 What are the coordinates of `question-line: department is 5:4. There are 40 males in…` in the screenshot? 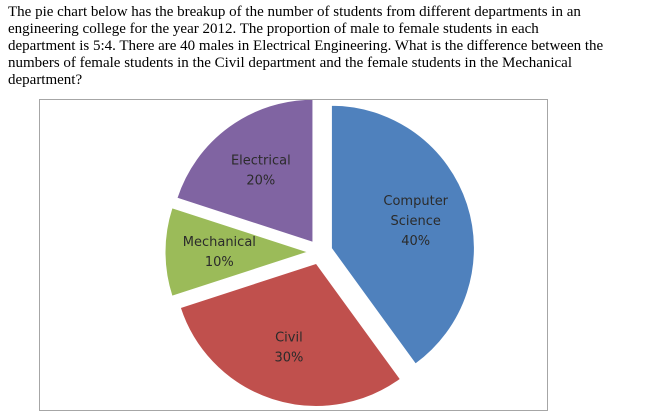 It's located at (306, 46).